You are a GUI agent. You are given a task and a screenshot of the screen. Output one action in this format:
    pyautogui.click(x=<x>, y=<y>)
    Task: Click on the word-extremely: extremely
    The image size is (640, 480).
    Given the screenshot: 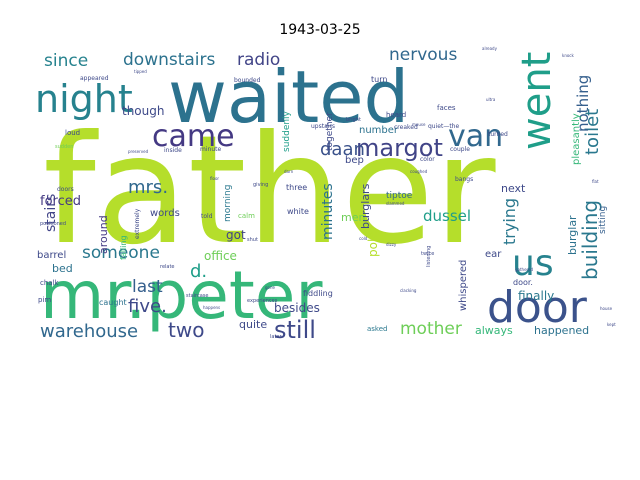 What is the action you would take?
    pyautogui.click(x=137, y=223)
    